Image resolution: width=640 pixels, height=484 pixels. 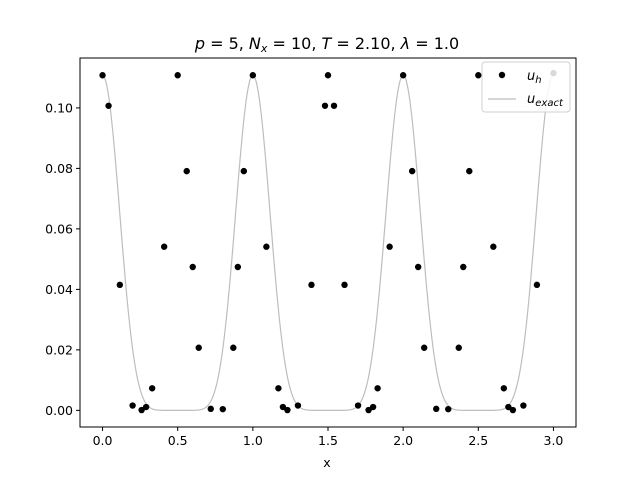 I want to click on legend-u-h-var: u, so click(x=531, y=76).